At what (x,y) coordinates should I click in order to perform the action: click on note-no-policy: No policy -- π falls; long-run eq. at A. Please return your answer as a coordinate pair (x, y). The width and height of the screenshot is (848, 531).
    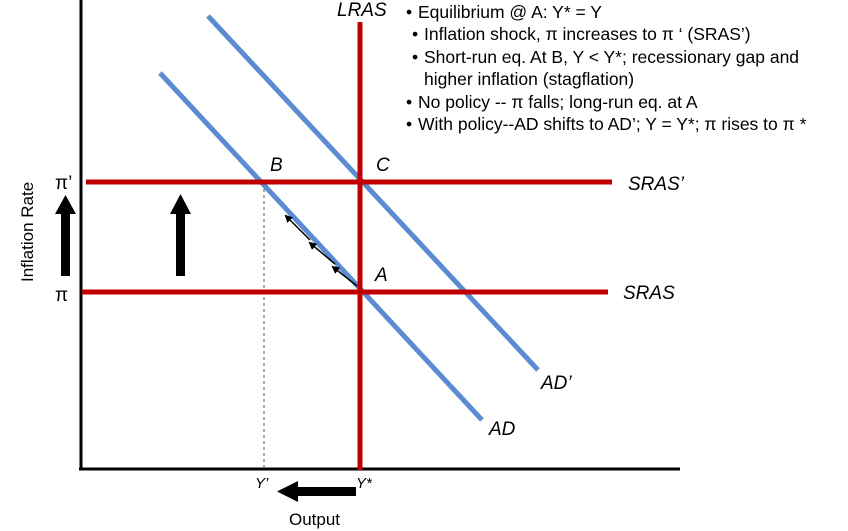
    Looking at the image, I should click on (626, 102).